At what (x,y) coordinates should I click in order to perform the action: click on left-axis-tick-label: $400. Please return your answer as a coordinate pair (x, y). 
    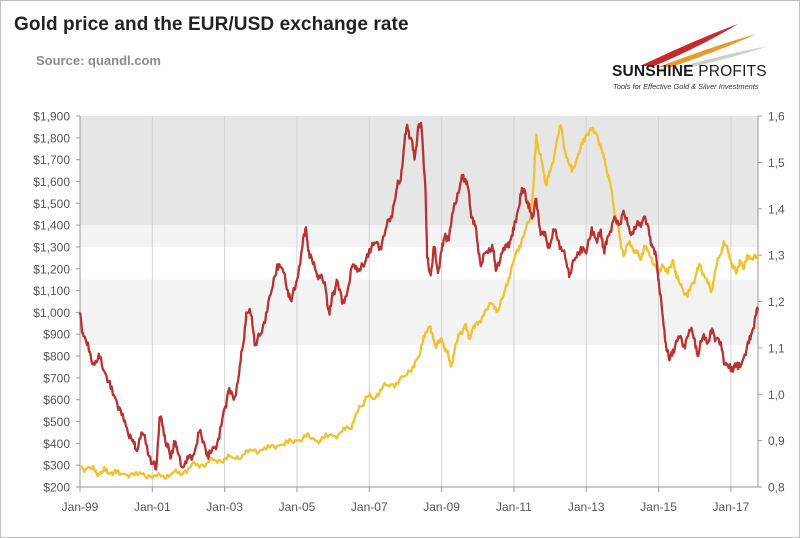
    Looking at the image, I should click on (56, 444).